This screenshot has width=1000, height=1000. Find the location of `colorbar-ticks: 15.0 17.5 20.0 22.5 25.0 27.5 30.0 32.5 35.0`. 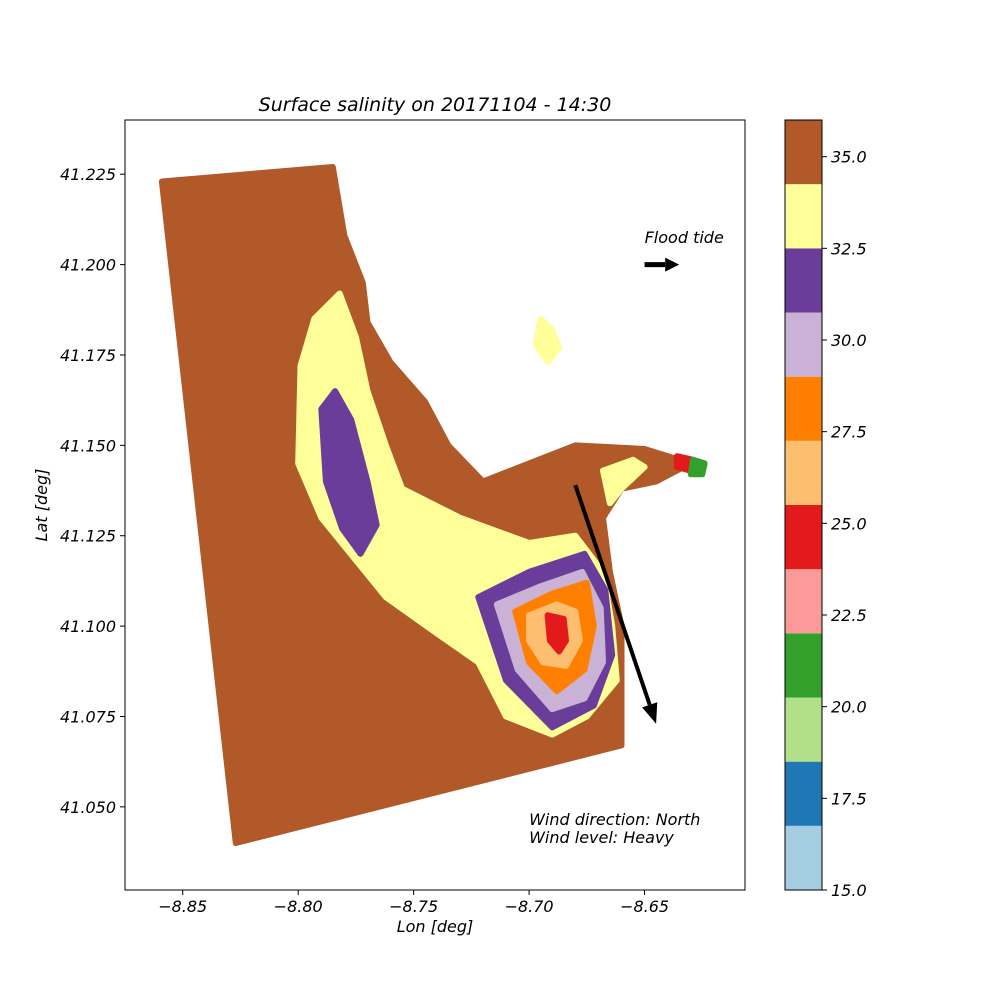

colorbar-ticks: 15.0 17.5 20.0 22.5 25.0 27.5 30.0 32.5 35.0 is located at coordinates (844, 524).